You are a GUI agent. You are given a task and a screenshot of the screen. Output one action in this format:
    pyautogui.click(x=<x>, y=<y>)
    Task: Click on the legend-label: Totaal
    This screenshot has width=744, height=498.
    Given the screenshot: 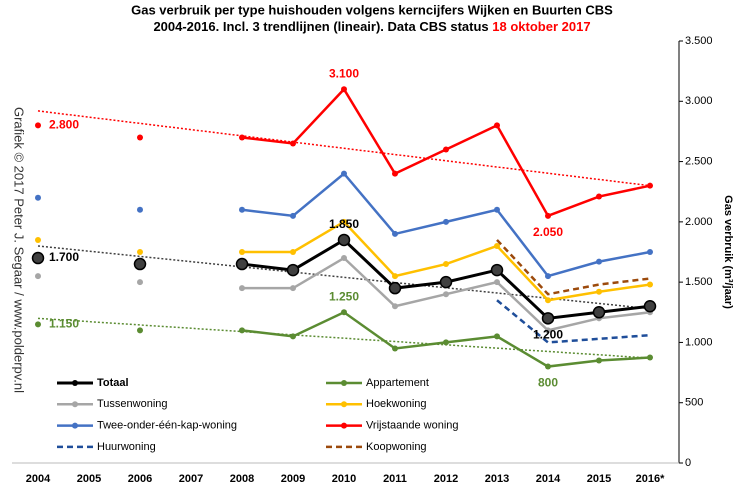 What is the action you would take?
    pyautogui.click(x=113, y=383)
    